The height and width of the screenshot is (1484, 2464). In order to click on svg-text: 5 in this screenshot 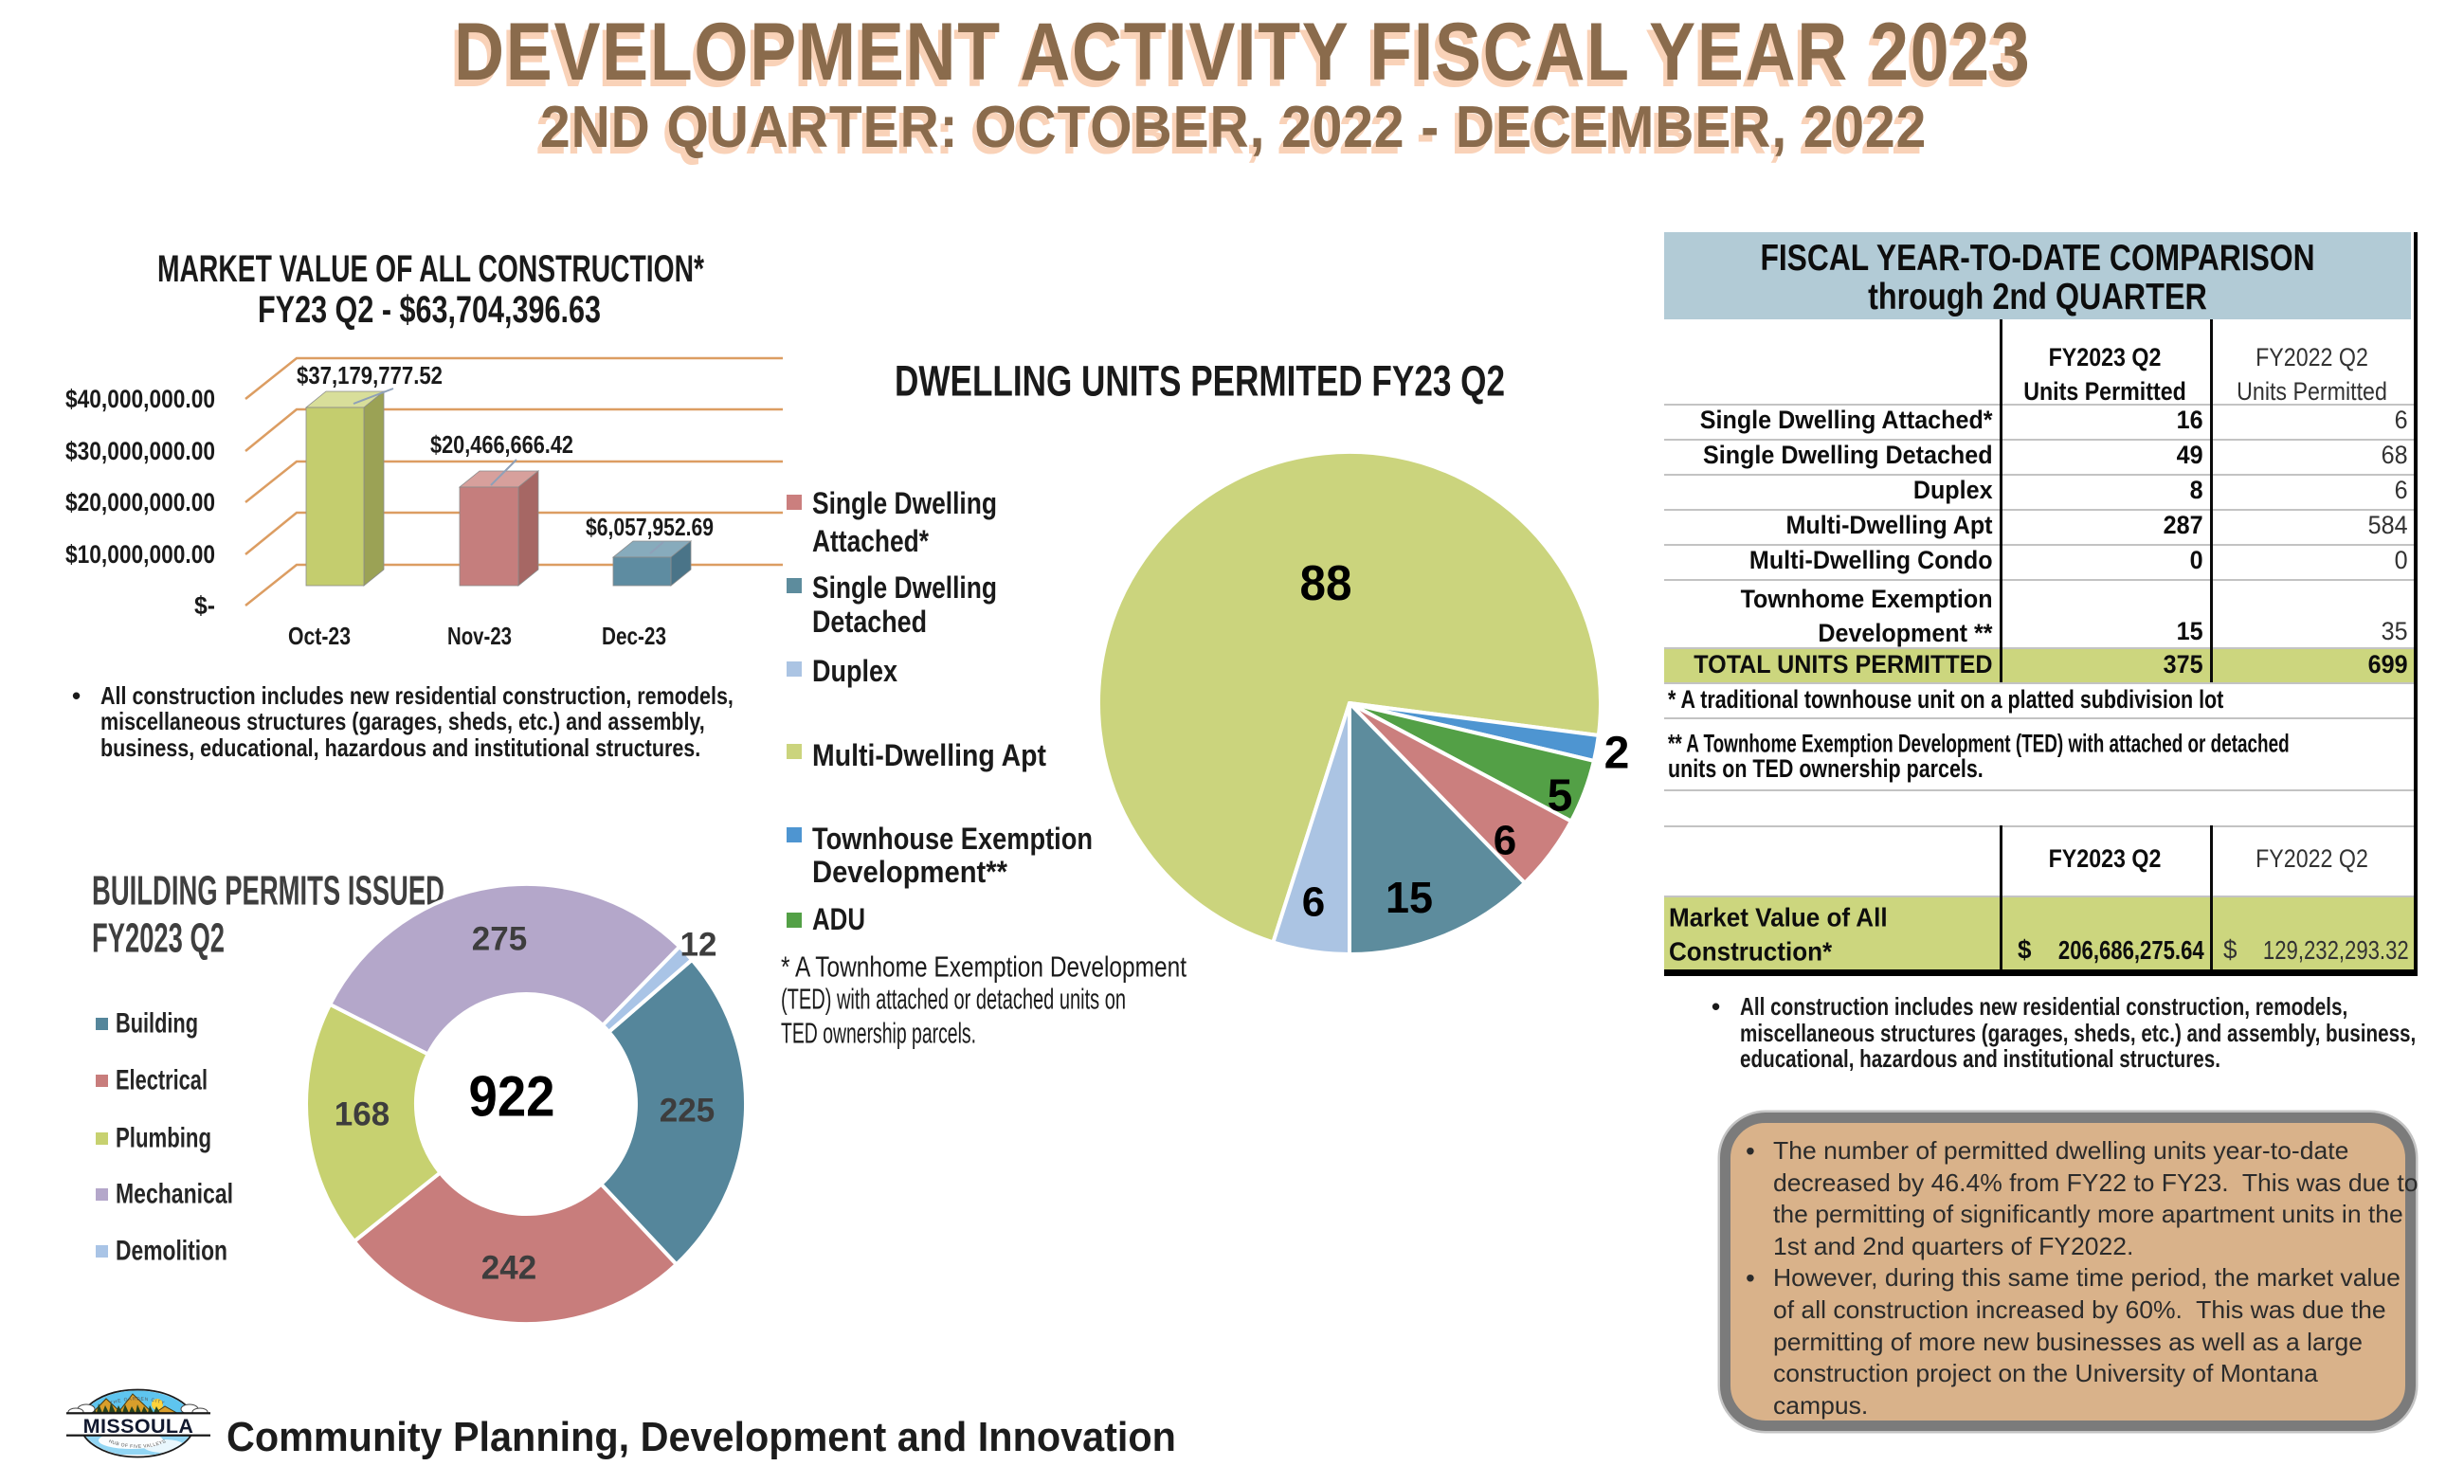, I will do `click(1561, 796)`.